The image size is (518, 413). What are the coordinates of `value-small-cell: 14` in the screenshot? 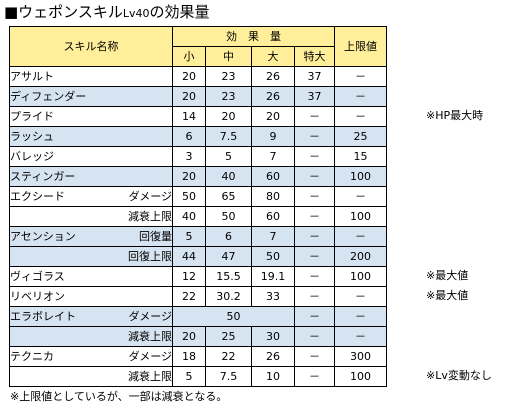 It's located at (189, 116).